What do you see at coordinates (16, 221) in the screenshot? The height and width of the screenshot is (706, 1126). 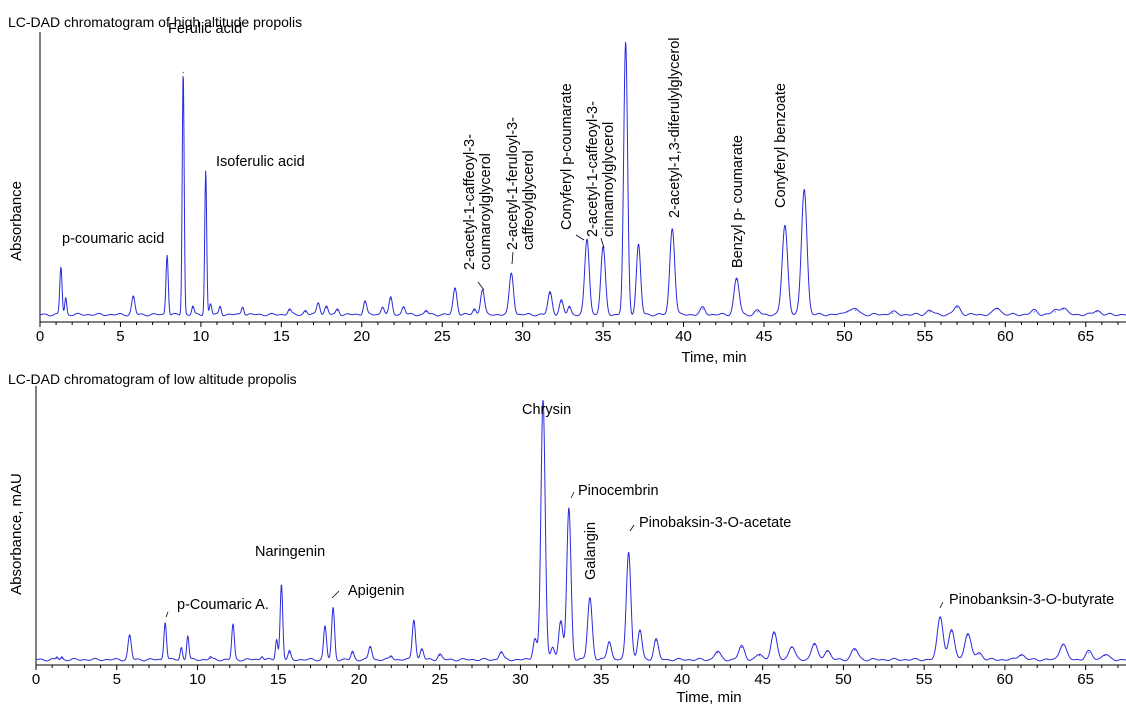 I see `y-axis-label: Absorbance` at bounding box center [16, 221].